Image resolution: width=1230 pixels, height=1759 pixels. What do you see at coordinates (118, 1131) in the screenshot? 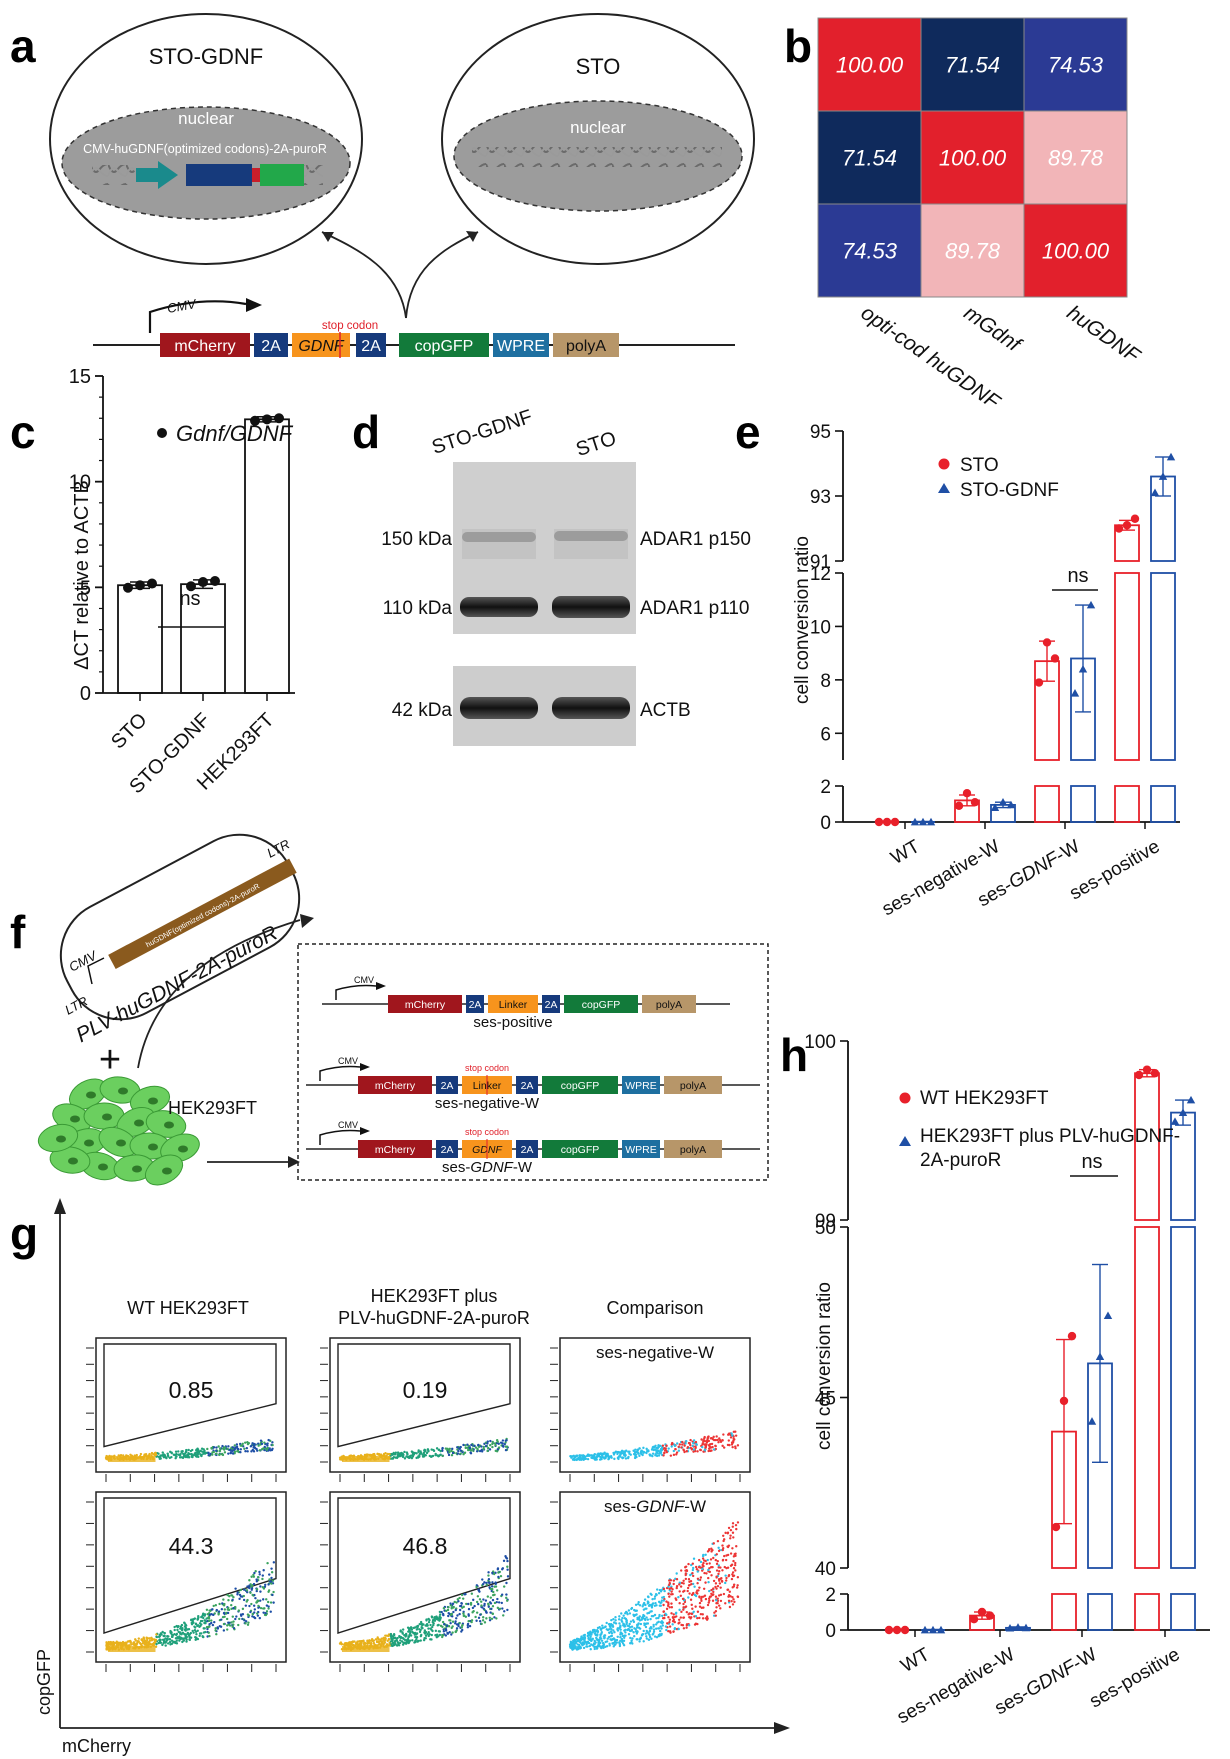
I see `hek293ft-cells` at bounding box center [118, 1131].